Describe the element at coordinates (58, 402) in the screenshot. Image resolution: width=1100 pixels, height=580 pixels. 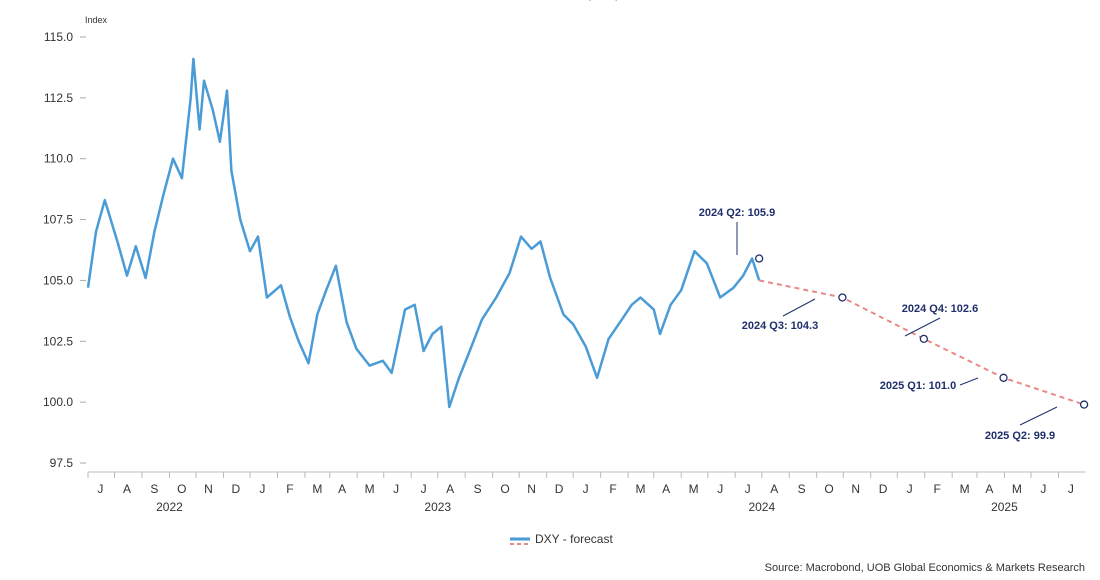
I see `y-tick-label: 100.0` at that location.